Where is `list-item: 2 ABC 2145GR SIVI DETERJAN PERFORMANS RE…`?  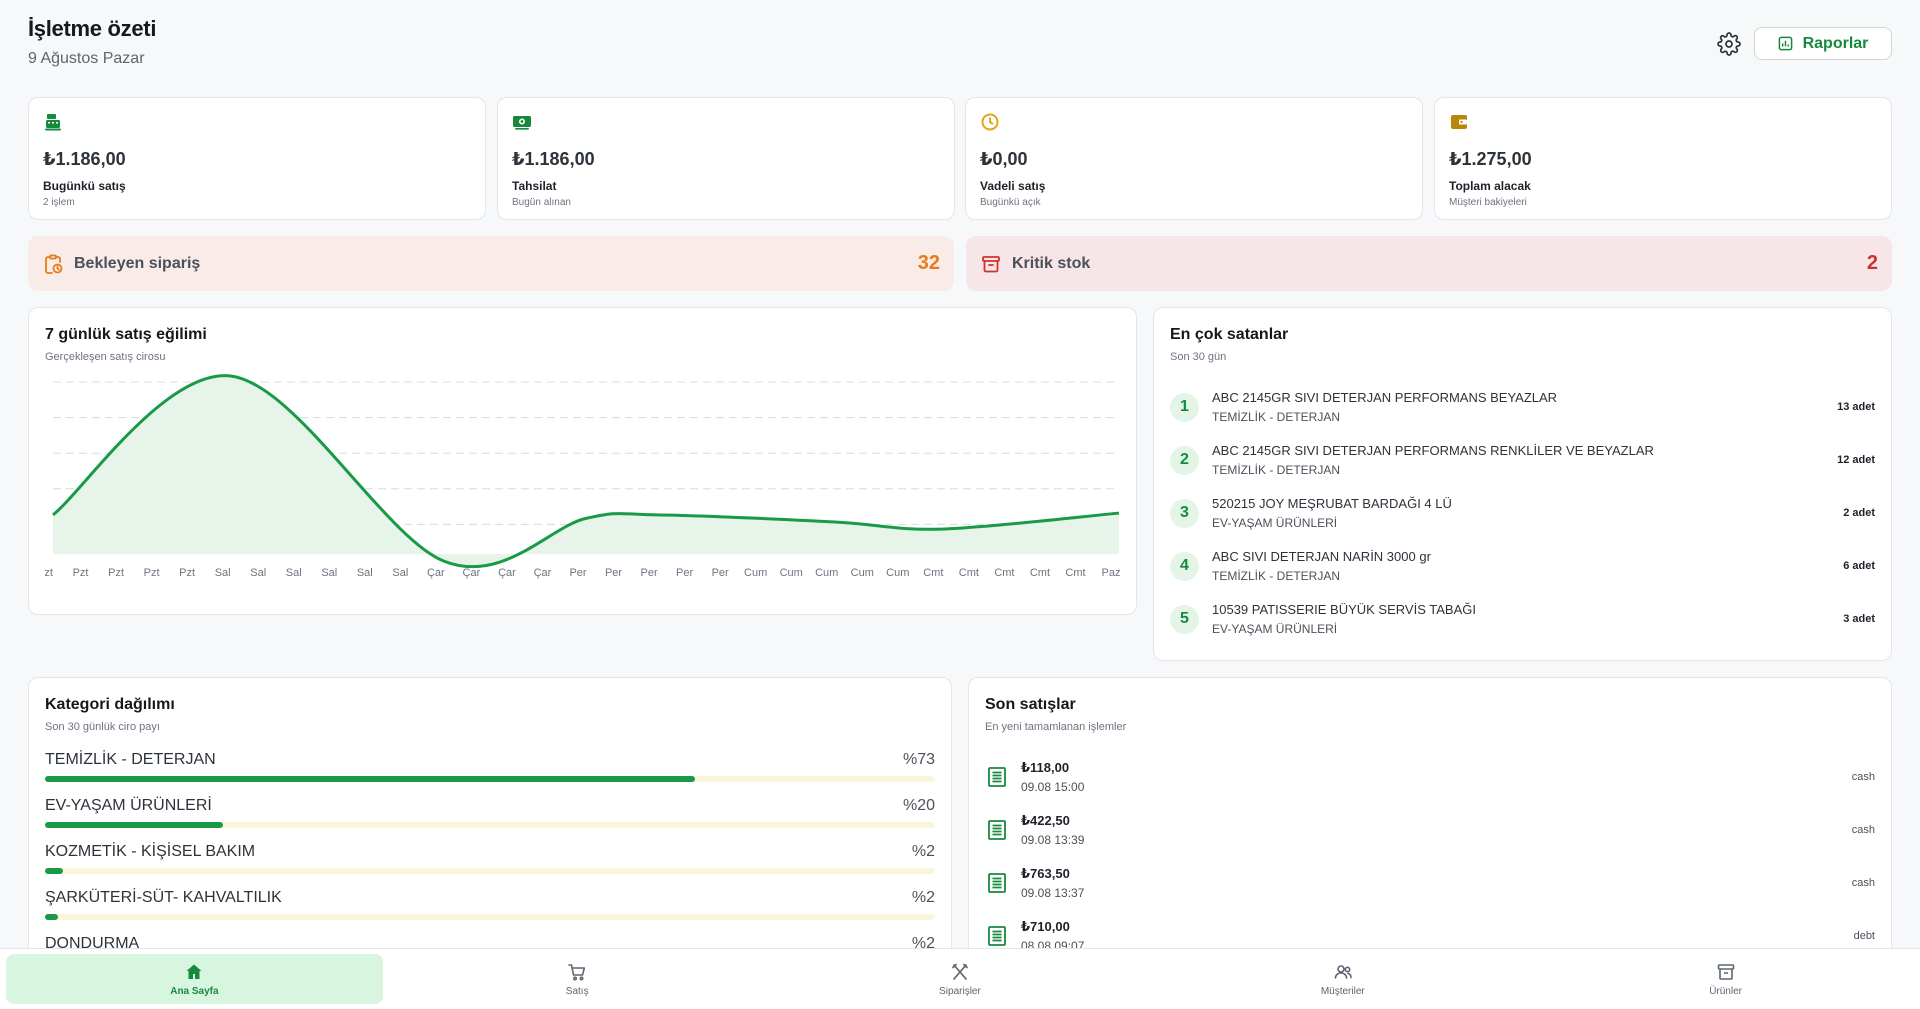
list-item: 2 ABC 2145GR SIVI DETERJAN PERFORMANS RE… is located at coordinates (1522, 460).